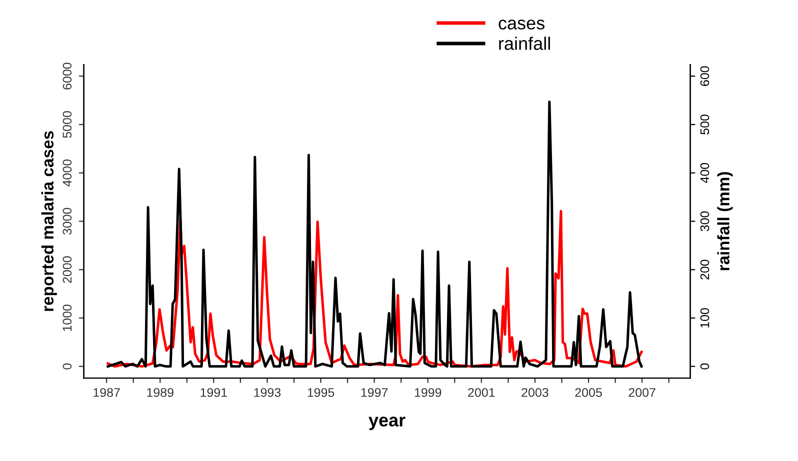 Image resolution: width=798 pixels, height=461 pixels. Describe the element at coordinates (588, 392) in the screenshot. I see `x-tick-label: 2005` at that location.